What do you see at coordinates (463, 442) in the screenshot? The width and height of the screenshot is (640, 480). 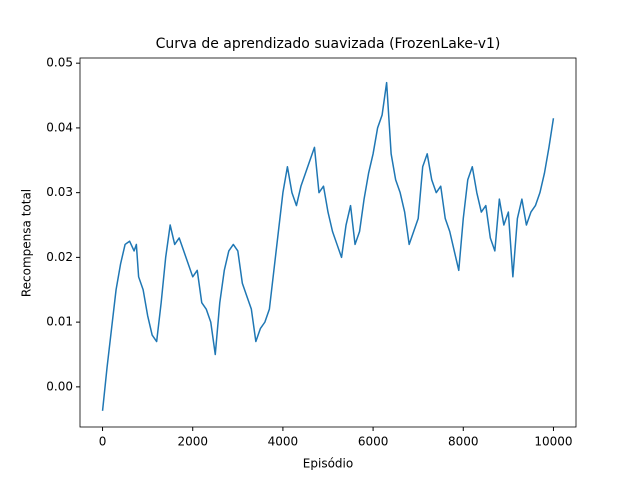 I see `x-tick-label: 8000` at bounding box center [463, 442].